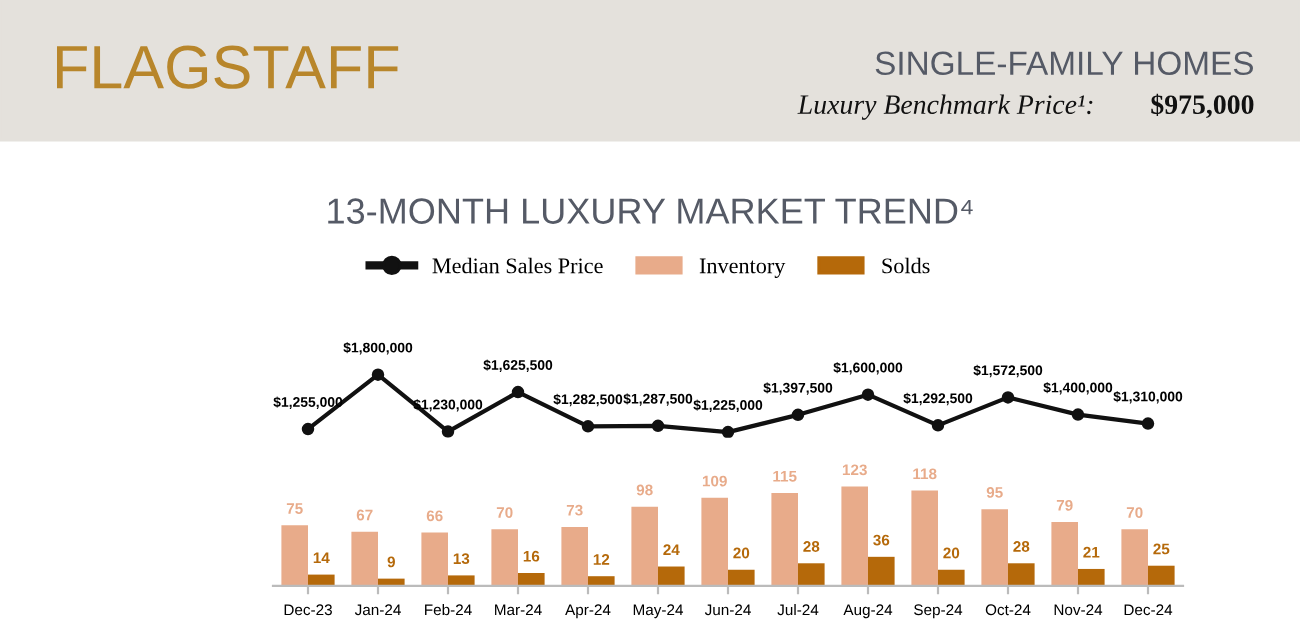  What do you see at coordinates (1064, 63) in the screenshot?
I see `text: SINGLE-FAMILY HOMES` at bounding box center [1064, 63].